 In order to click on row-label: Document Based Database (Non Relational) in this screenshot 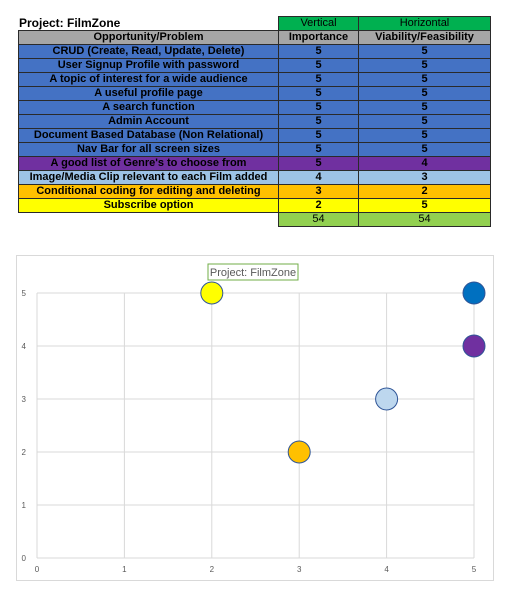, I will do `click(148, 135)`.